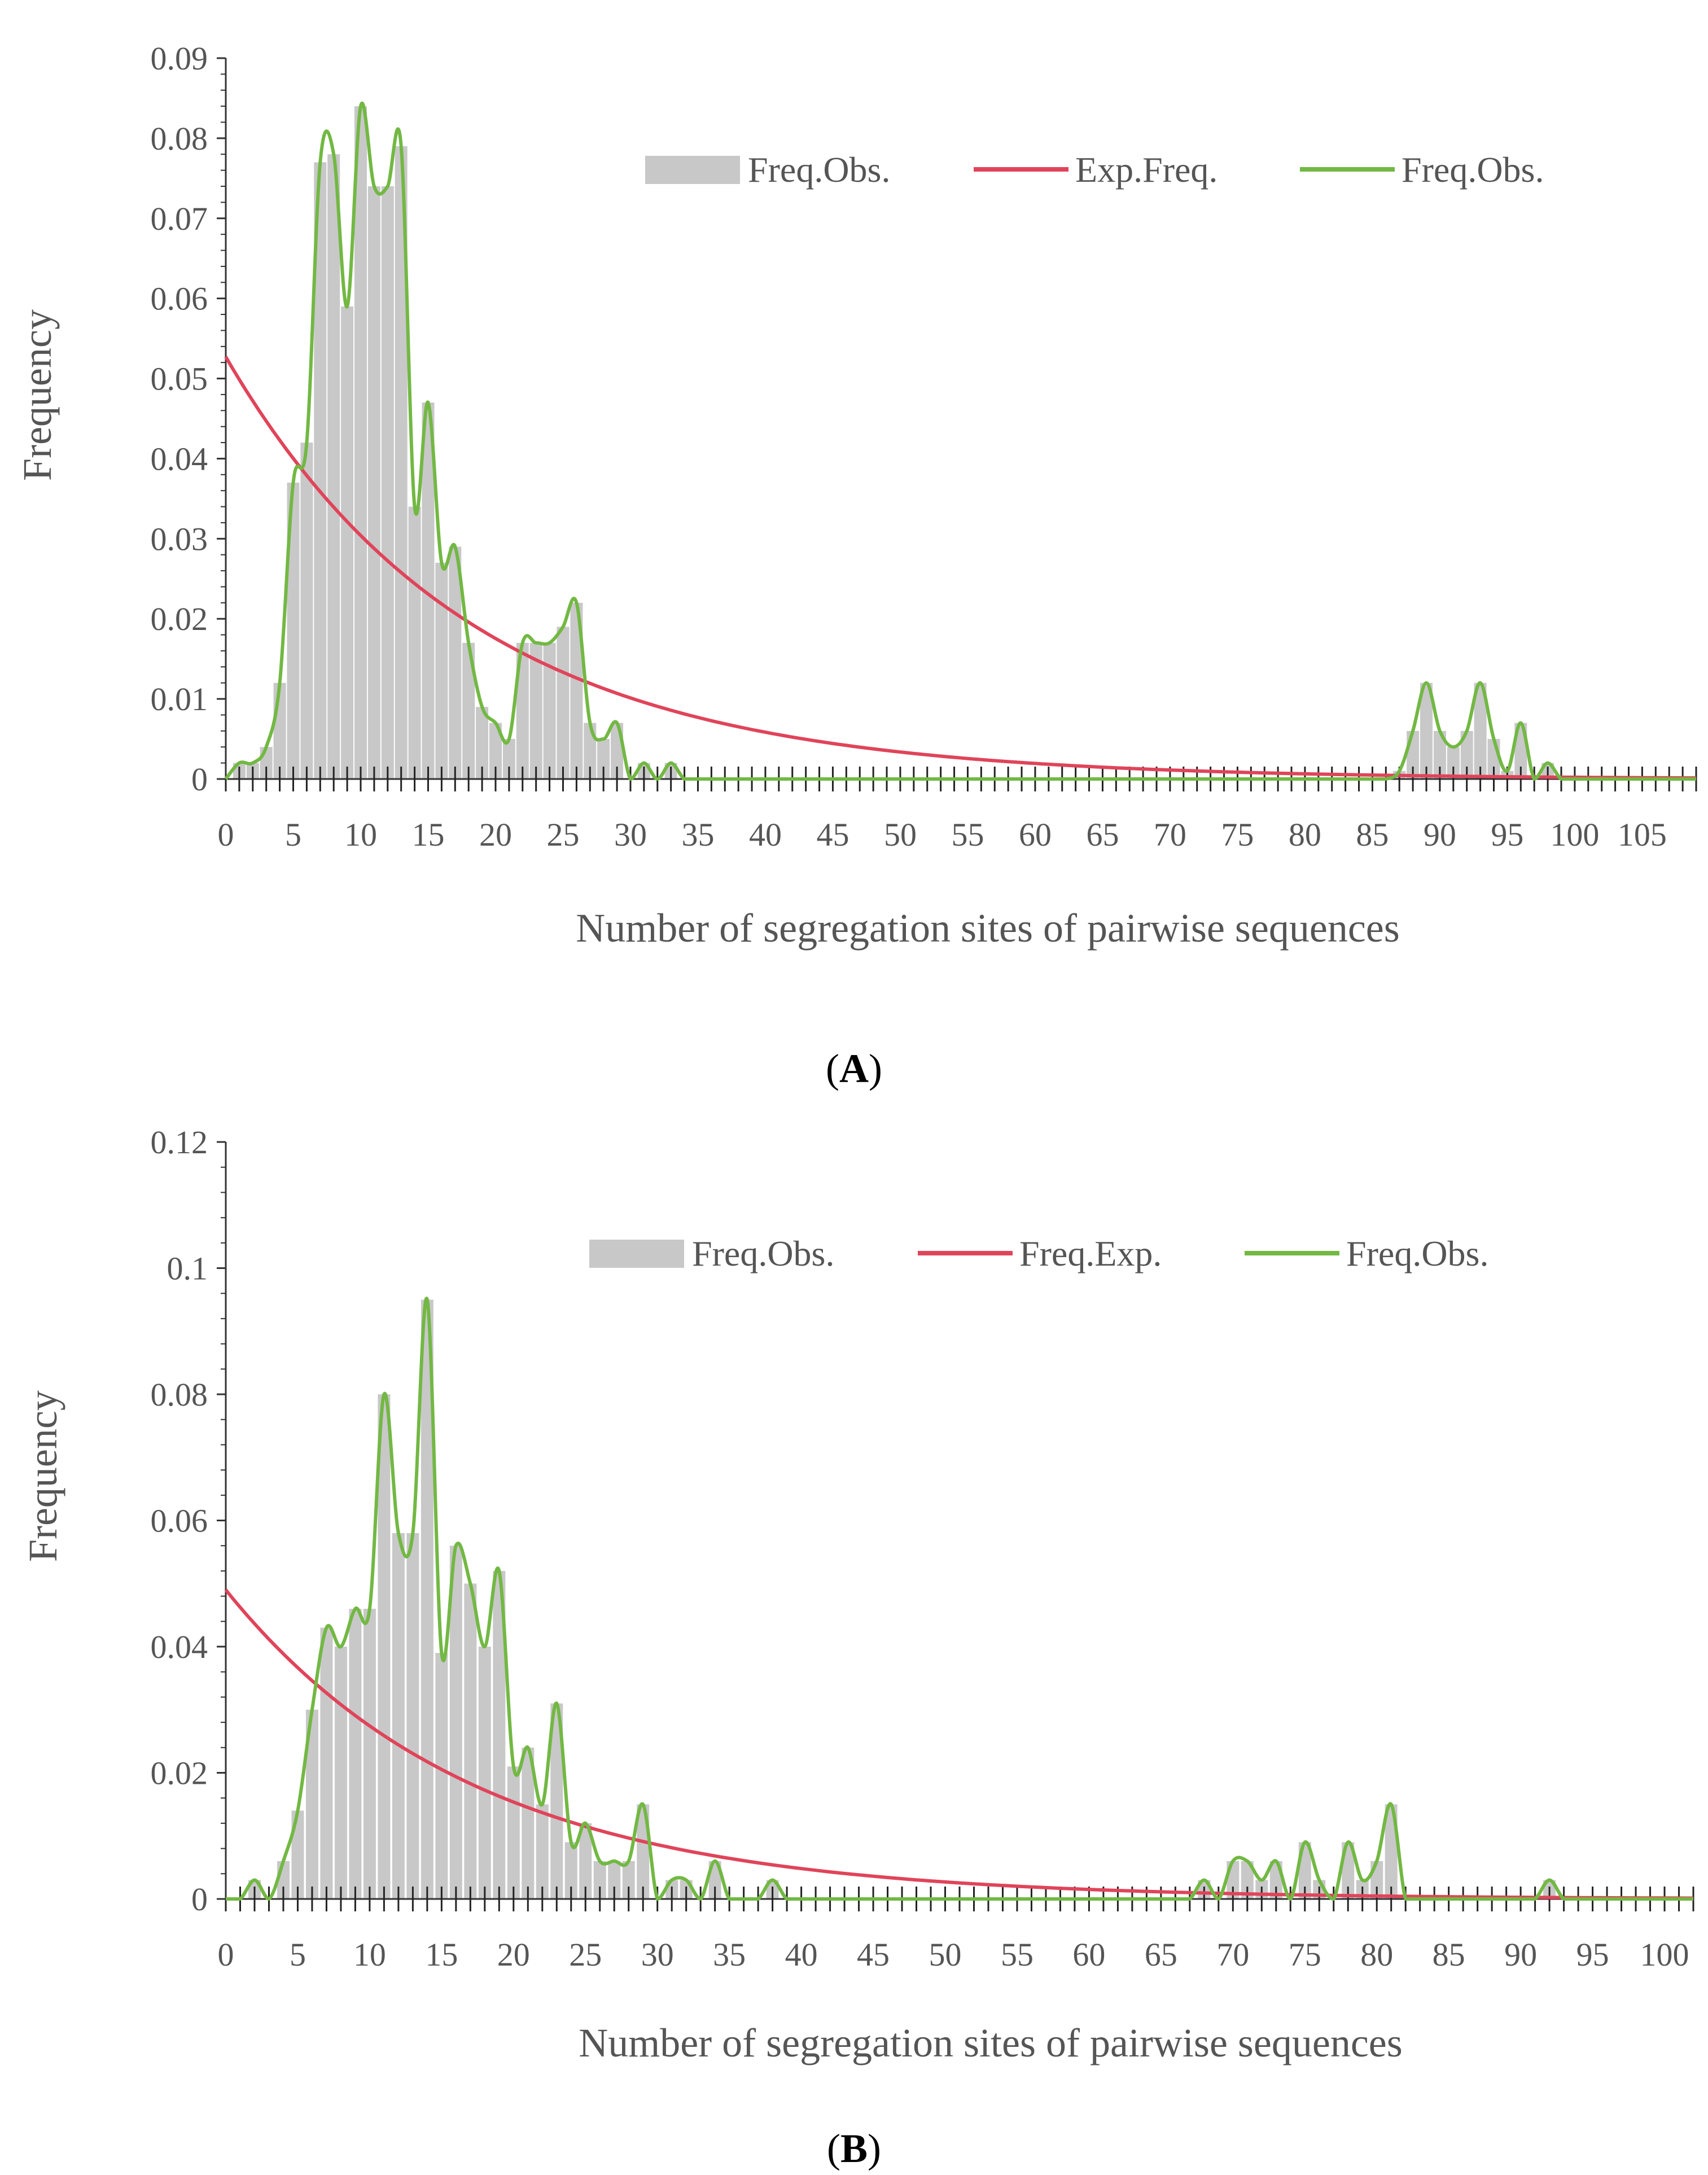  Describe the element at coordinates (854, 2148) in the screenshot. I see `panel-label-b: (B)` at that location.